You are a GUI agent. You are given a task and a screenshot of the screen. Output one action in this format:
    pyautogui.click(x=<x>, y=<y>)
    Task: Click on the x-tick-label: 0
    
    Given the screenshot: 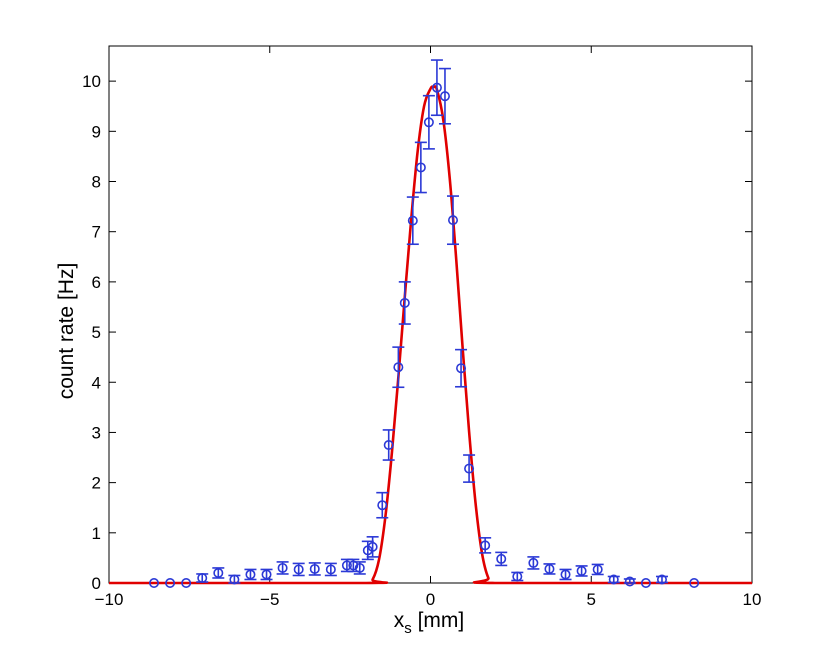 What is the action you would take?
    pyautogui.click(x=430, y=599)
    